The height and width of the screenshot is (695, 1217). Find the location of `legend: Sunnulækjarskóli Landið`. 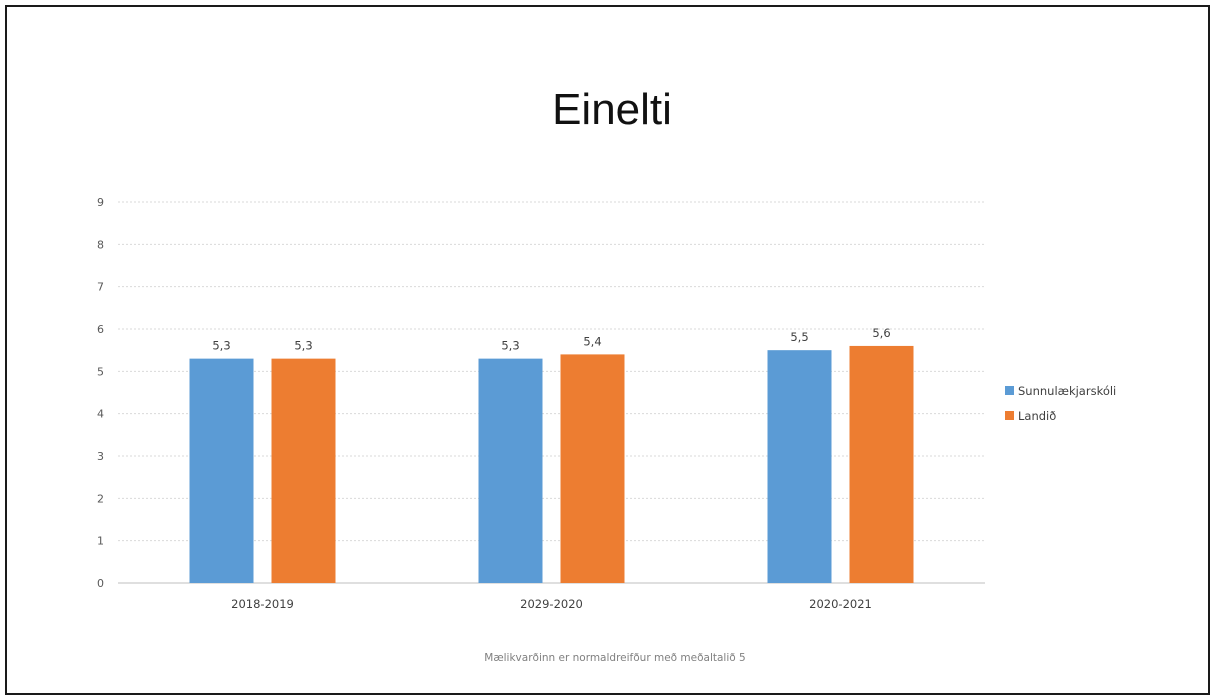

legend: Sunnulækjarskóli Landið is located at coordinates (1060, 403).